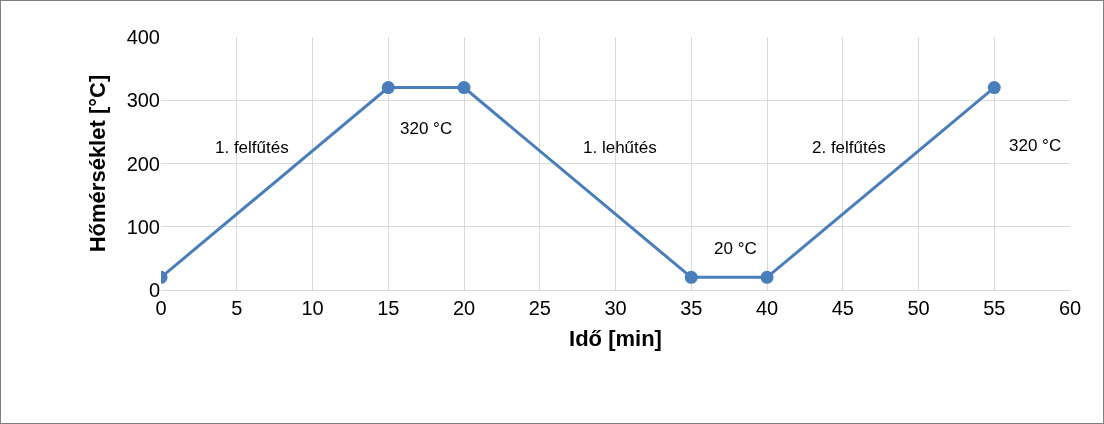 Image resolution: width=1104 pixels, height=424 pixels. I want to click on x-tick-label: 30, so click(615, 308).